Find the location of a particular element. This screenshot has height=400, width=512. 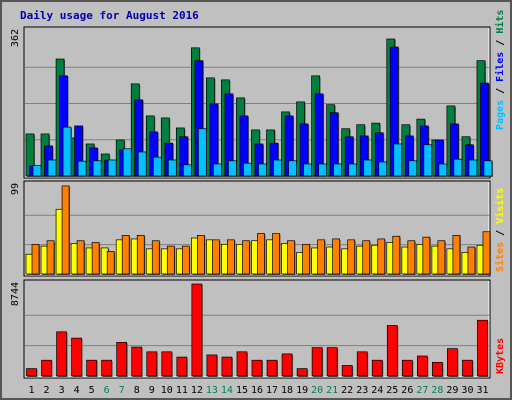

x-tick-label: 29 is located at coordinates (452, 390).